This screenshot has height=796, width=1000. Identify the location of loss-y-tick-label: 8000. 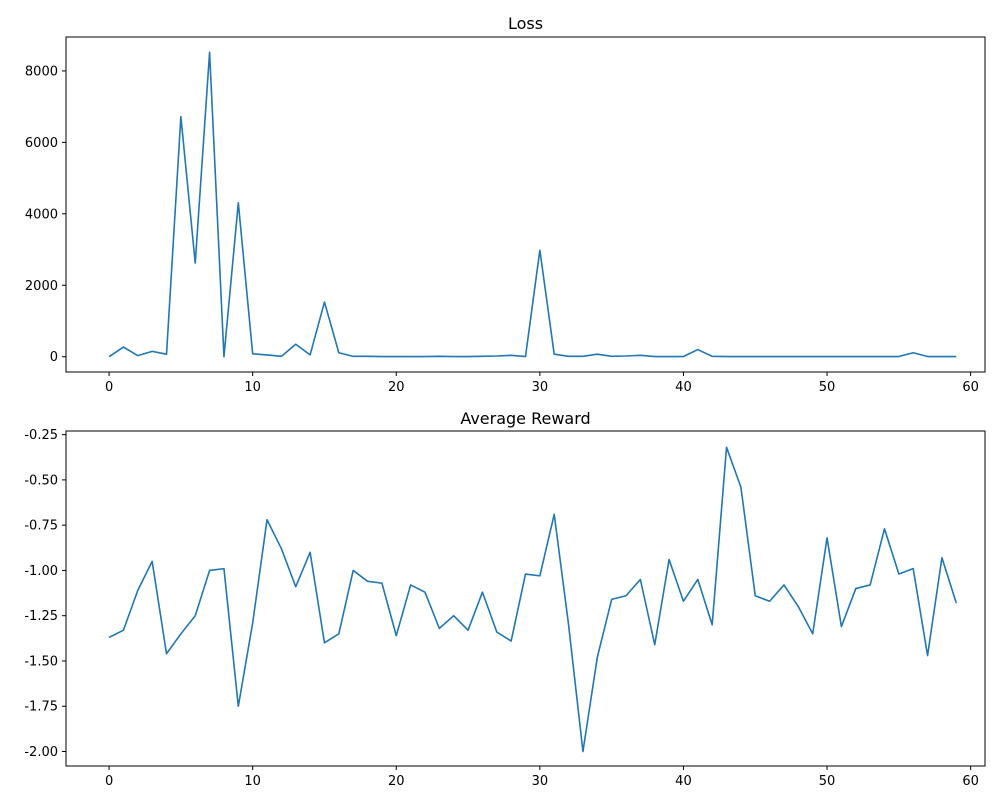
(41, 71).